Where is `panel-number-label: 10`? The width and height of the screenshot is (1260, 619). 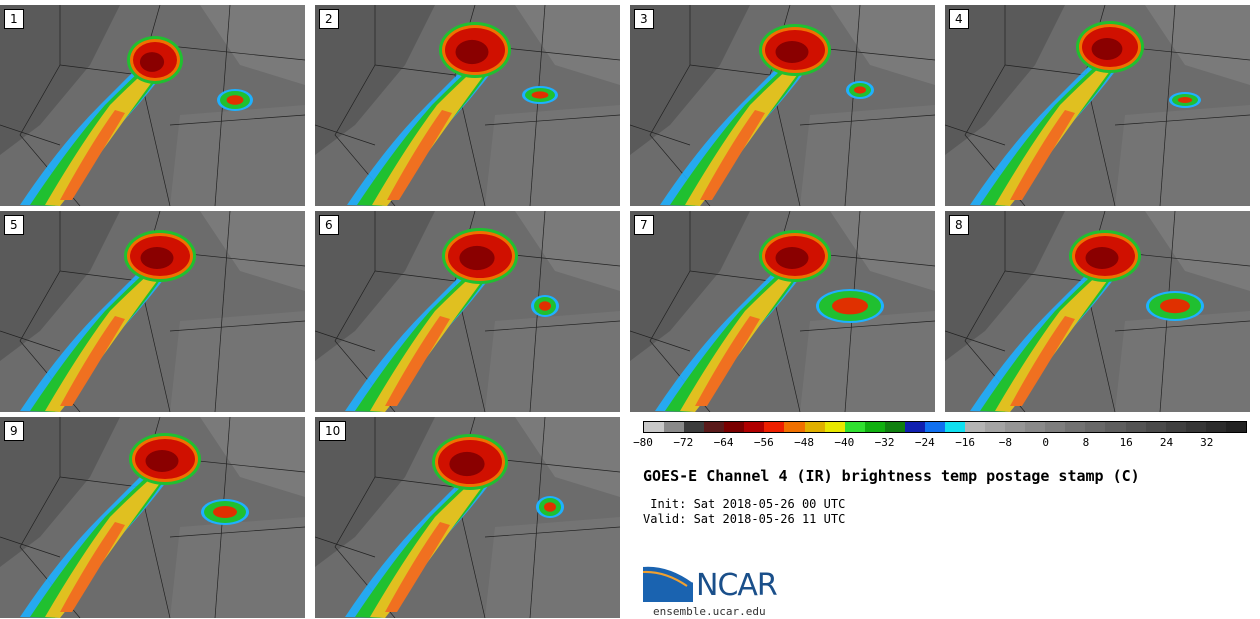
panel-number-label: 10 is located at coordinates (333, 431).